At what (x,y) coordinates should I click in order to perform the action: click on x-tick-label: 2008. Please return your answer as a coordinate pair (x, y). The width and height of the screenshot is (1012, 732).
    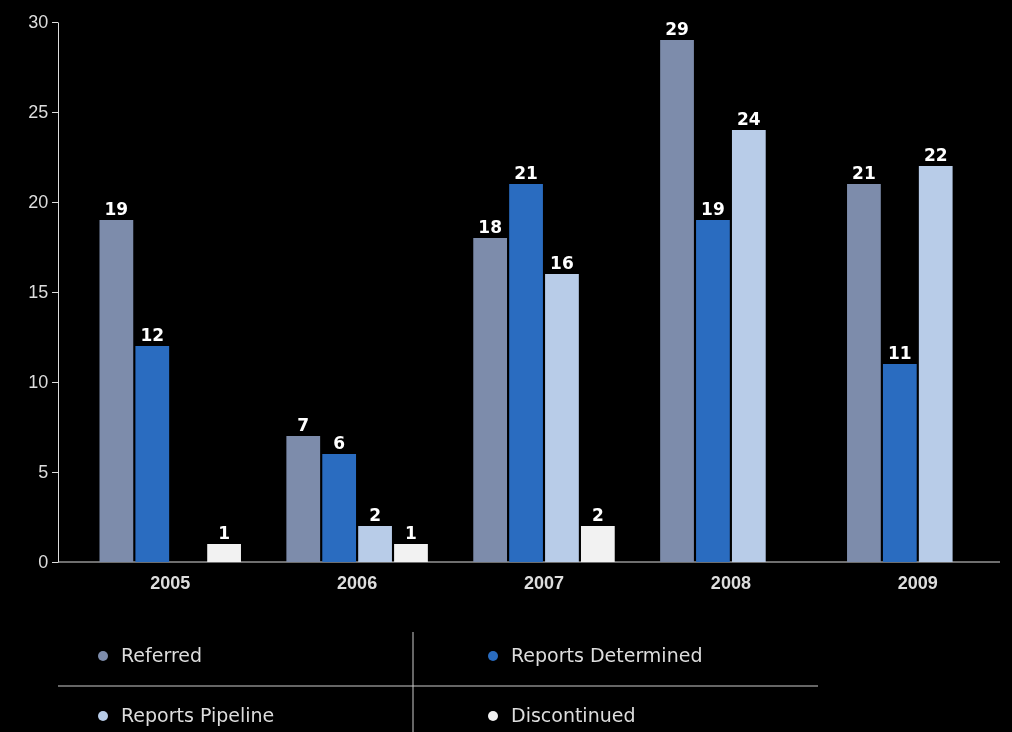
    Looking at the image, I should click on (730, 582).